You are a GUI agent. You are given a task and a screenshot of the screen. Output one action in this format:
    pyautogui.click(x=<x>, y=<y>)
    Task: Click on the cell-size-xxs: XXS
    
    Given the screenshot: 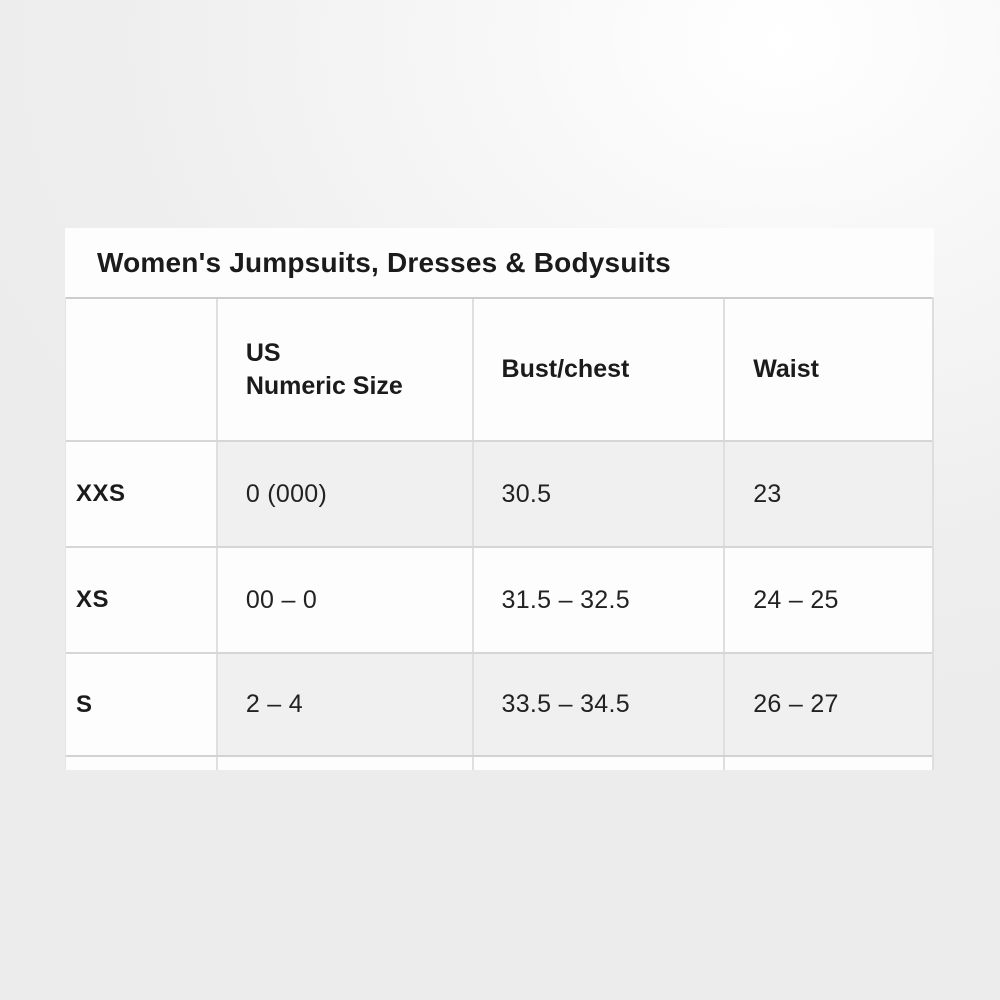 What is the action you would take?
    pyautogui.click(x=141, y=494)
    